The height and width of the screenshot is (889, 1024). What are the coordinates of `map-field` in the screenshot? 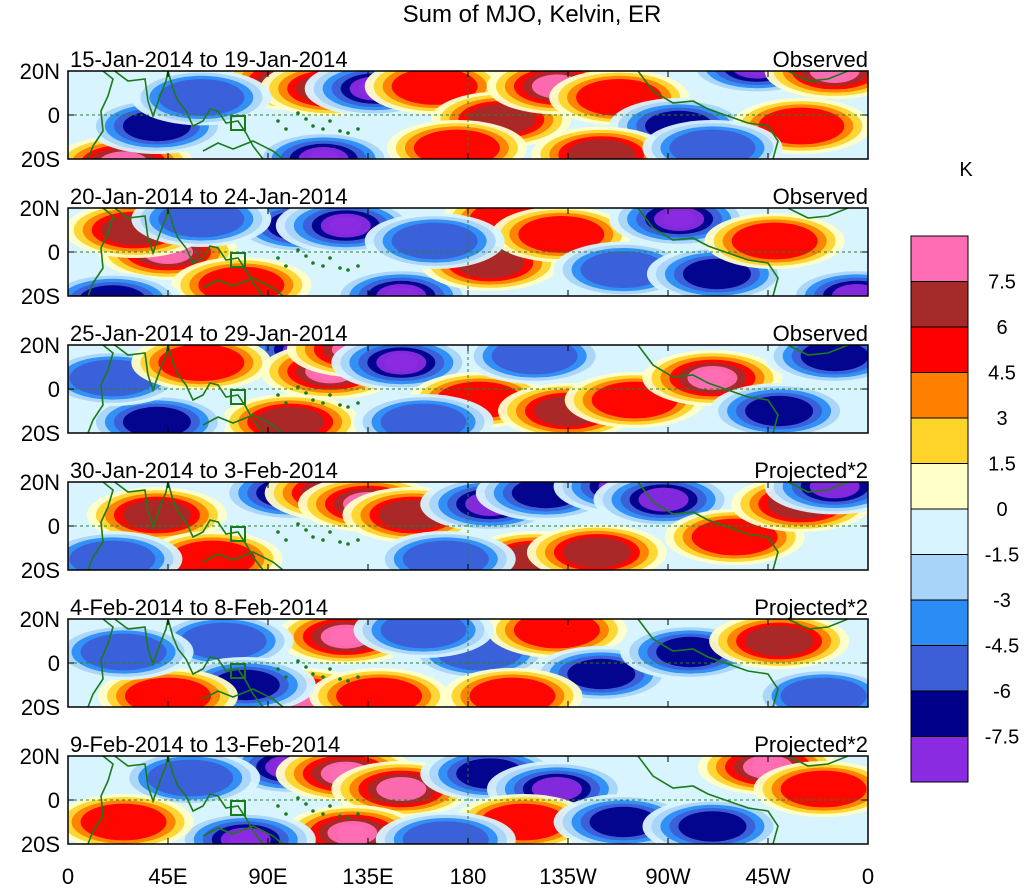 It's located at (468, 252).